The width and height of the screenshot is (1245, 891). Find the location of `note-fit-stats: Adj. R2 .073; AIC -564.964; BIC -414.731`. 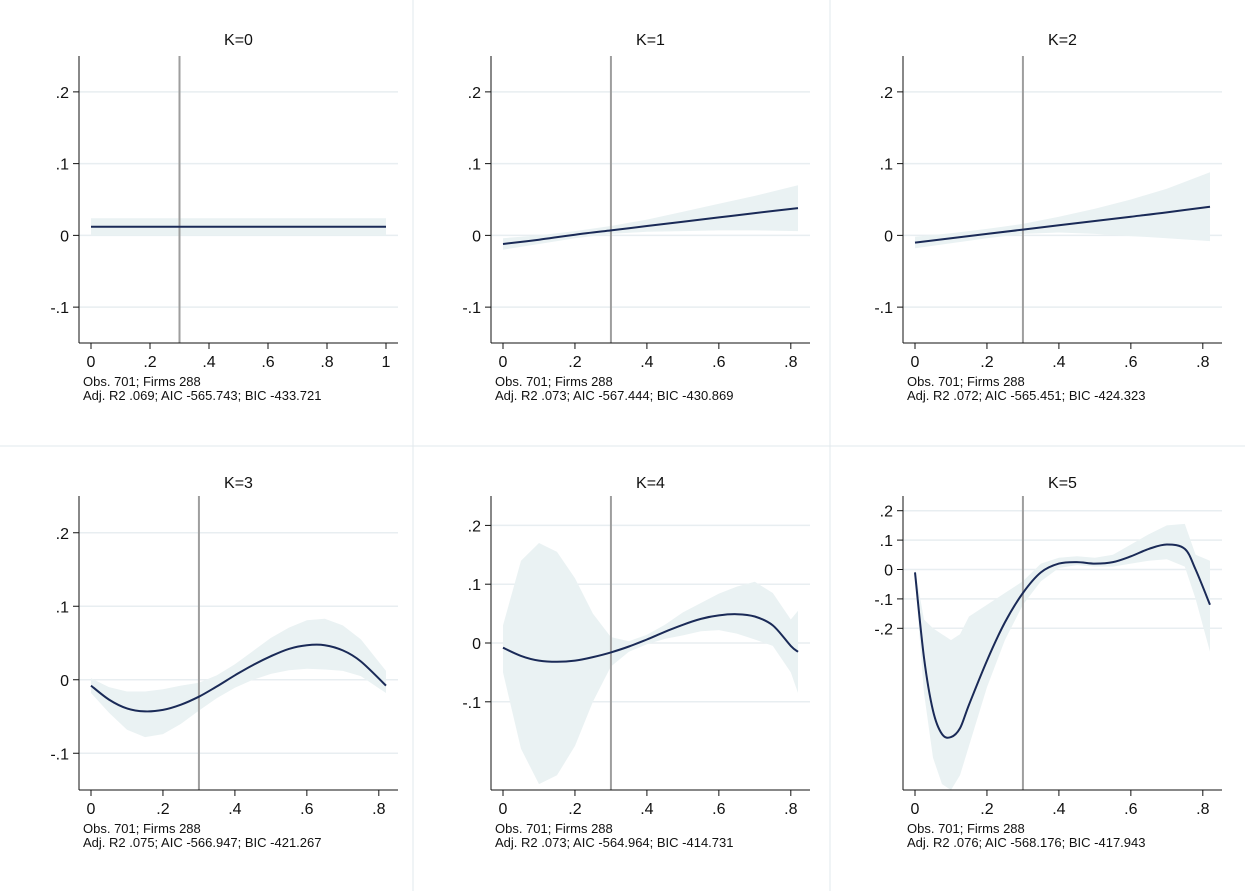

note-fit-stats: Adj. R2 .073; AIC -564.964; BIC -414.731 is located at coordinates (614, 842).